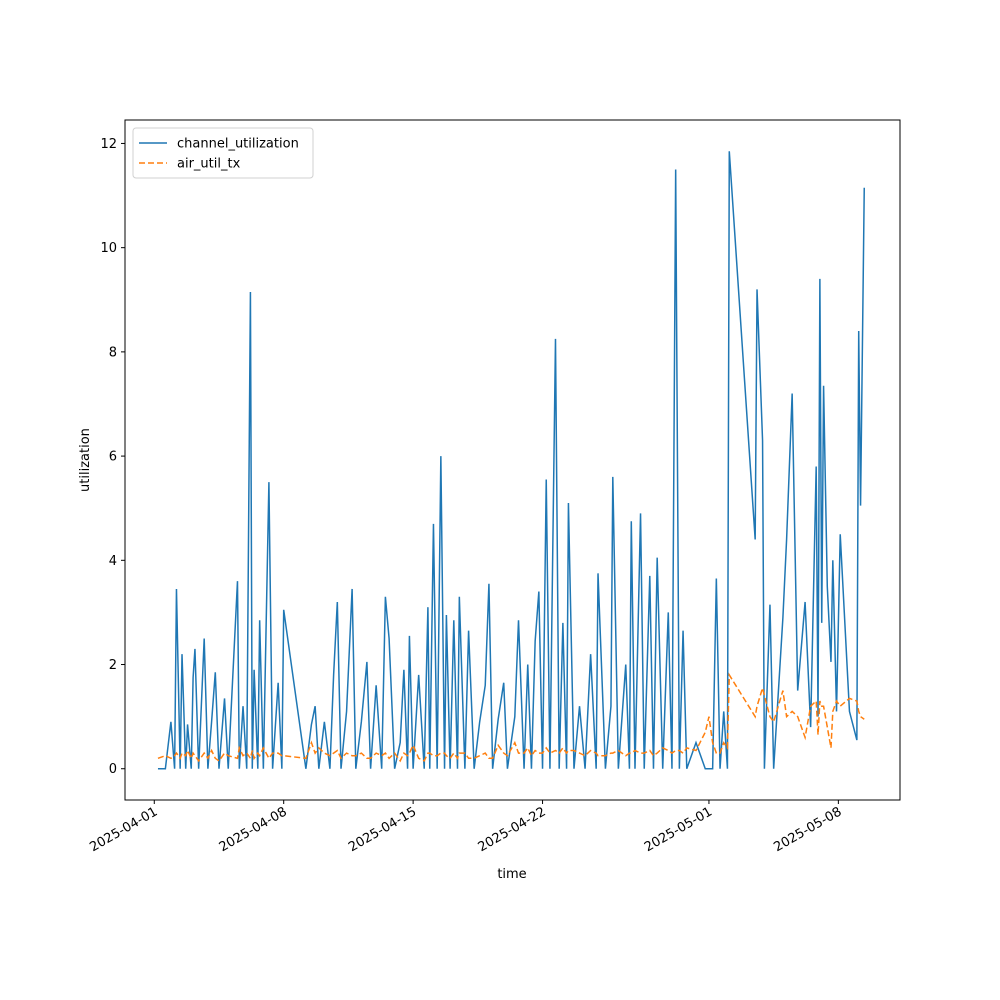 The image size is (1000, 1000). What do you see at coordinates (113, 769) in the screenshot?
I see `y-tick-label: 0` at bounding box center [113, 769].